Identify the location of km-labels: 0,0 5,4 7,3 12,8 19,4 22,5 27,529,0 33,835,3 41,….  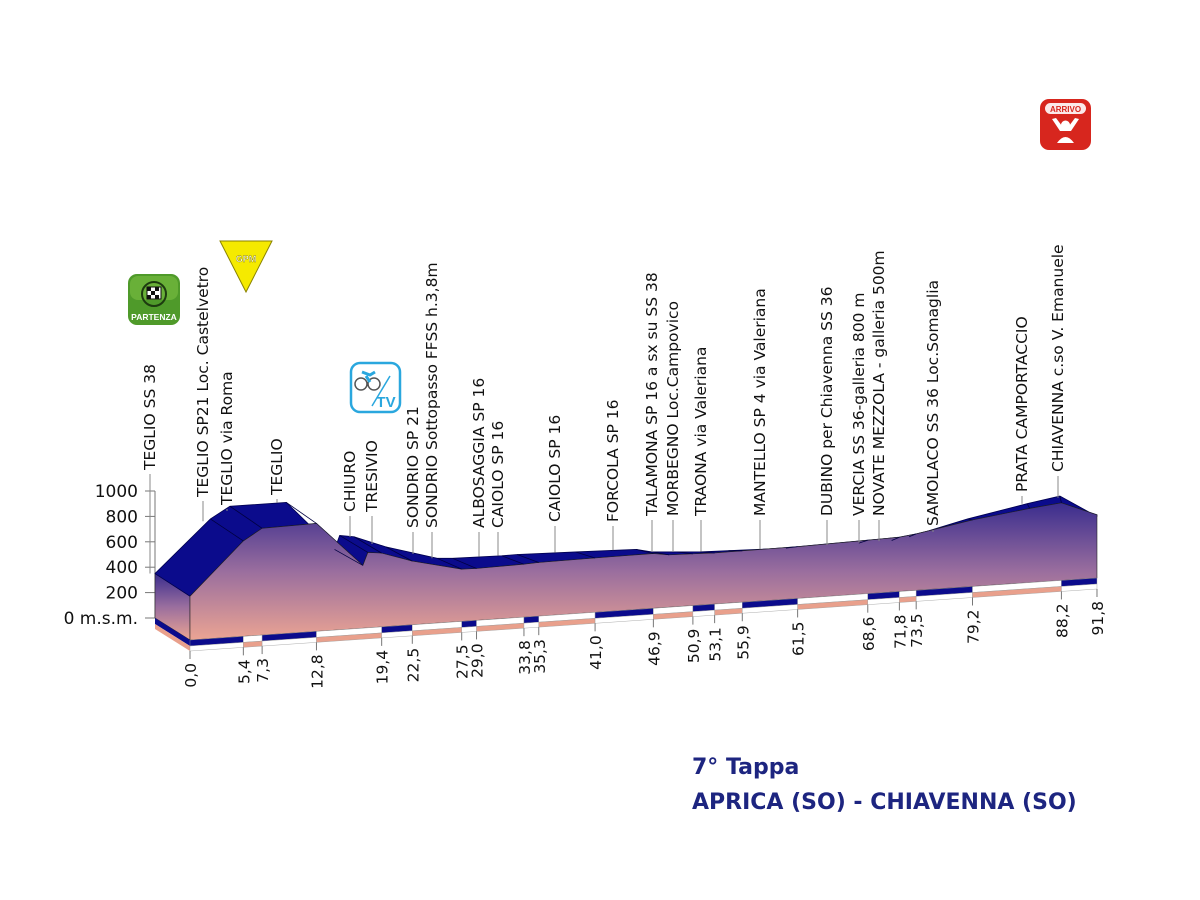
(644, 639).